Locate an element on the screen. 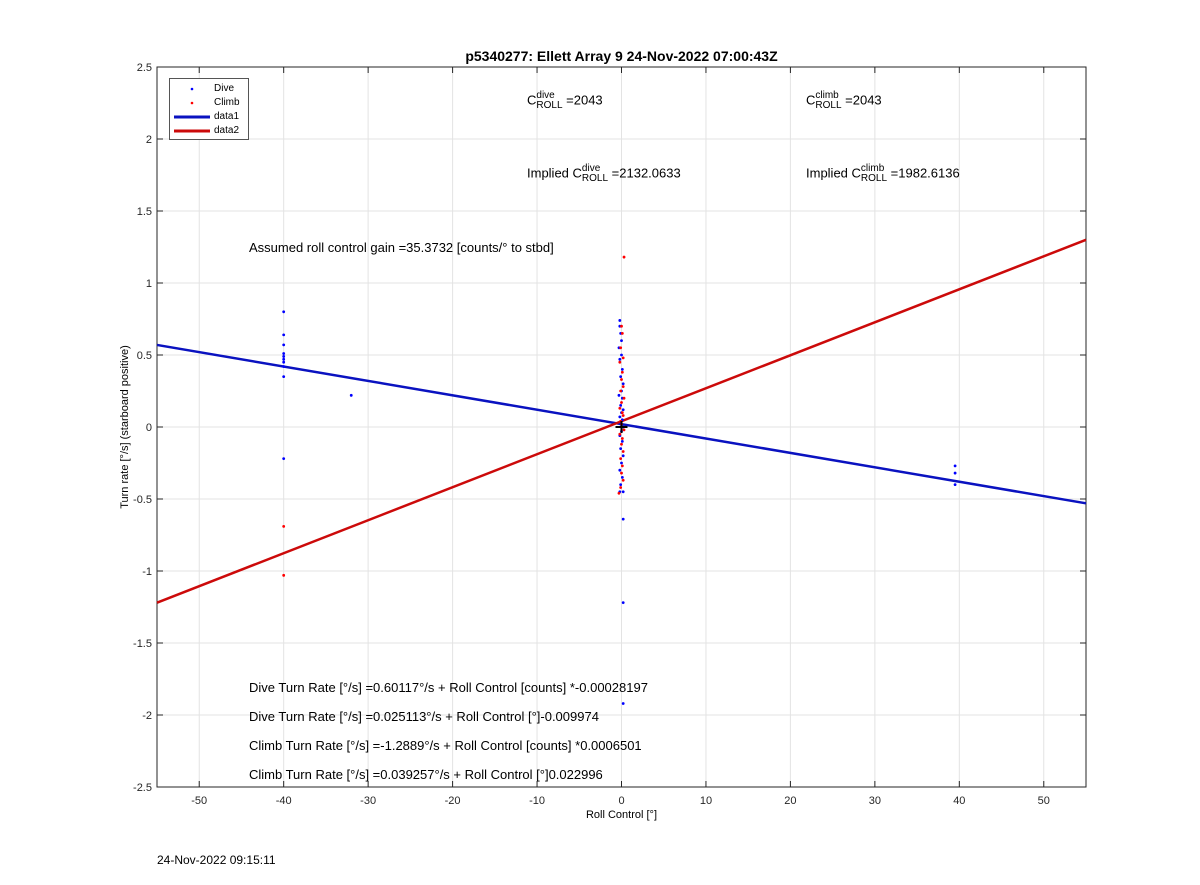  implied-climb-value: =1982.6136 is located at coordinates (925, 173).